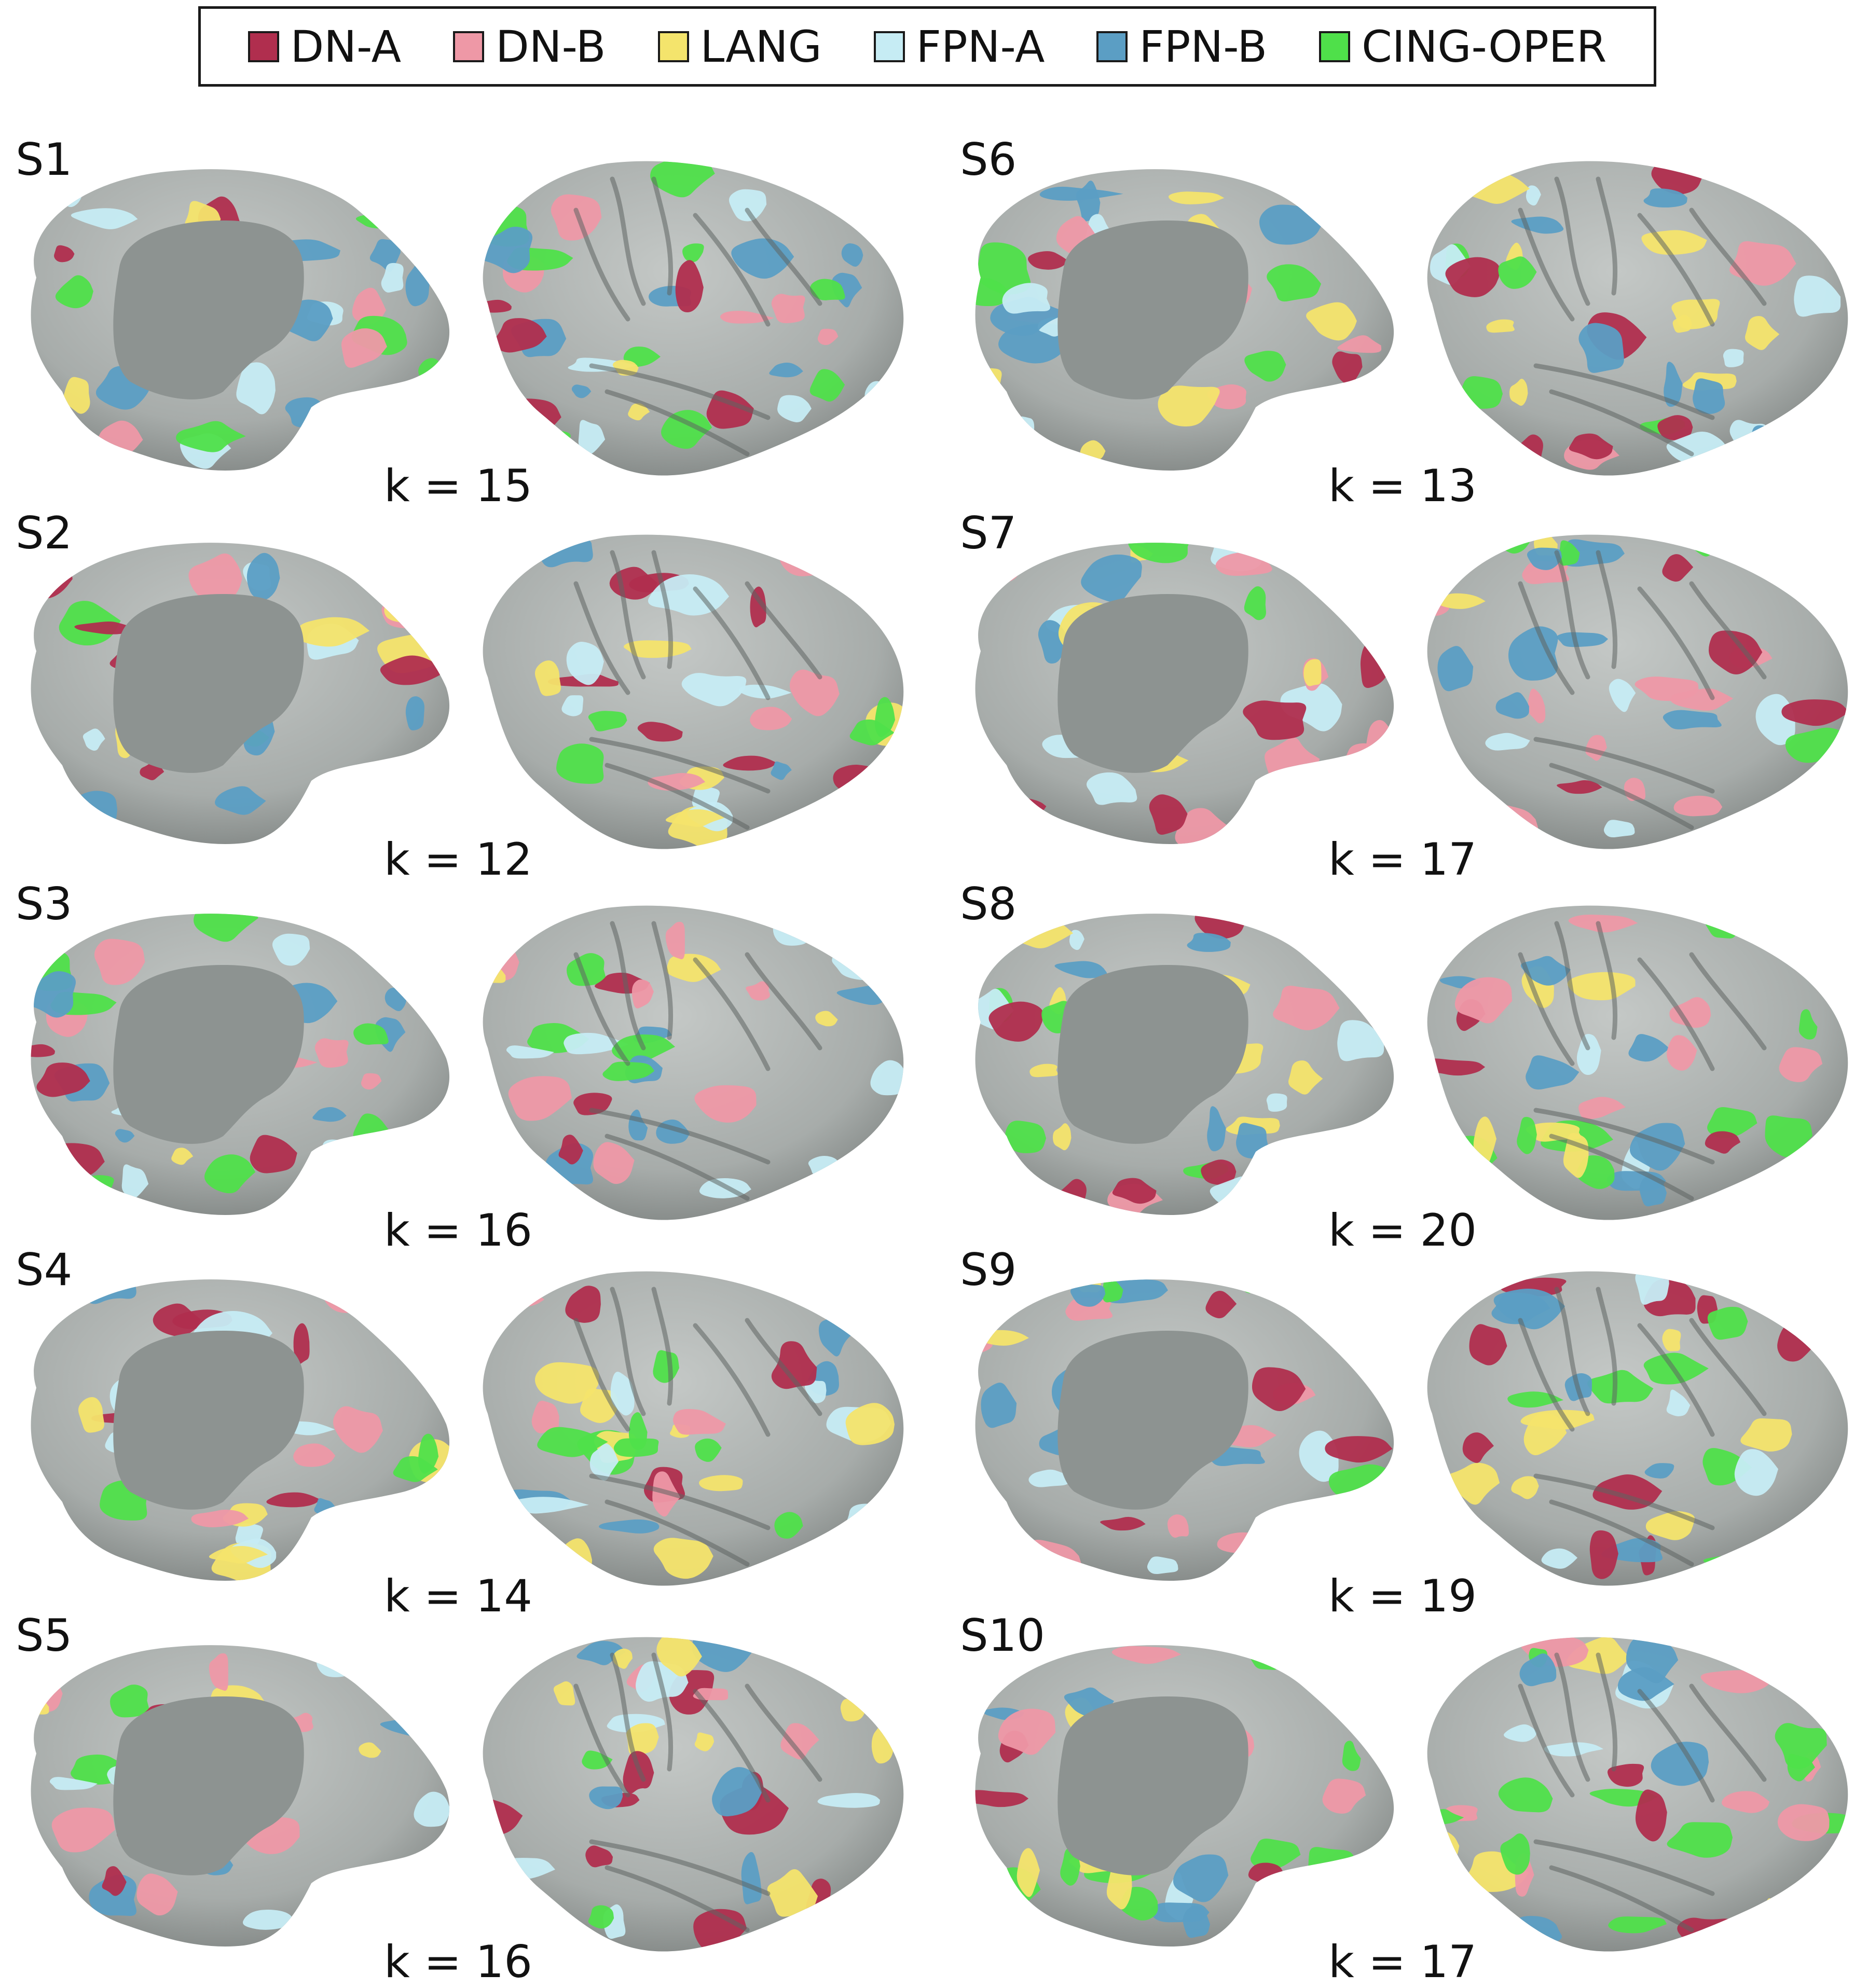 Image resolution: width=1868 pixels, height=1988 pixels. What do you see at coordinates (1484, 46) in the screenshot?
I see `legend-label-cing-oper: CING-OPER` at bounding box center [1484, 46].